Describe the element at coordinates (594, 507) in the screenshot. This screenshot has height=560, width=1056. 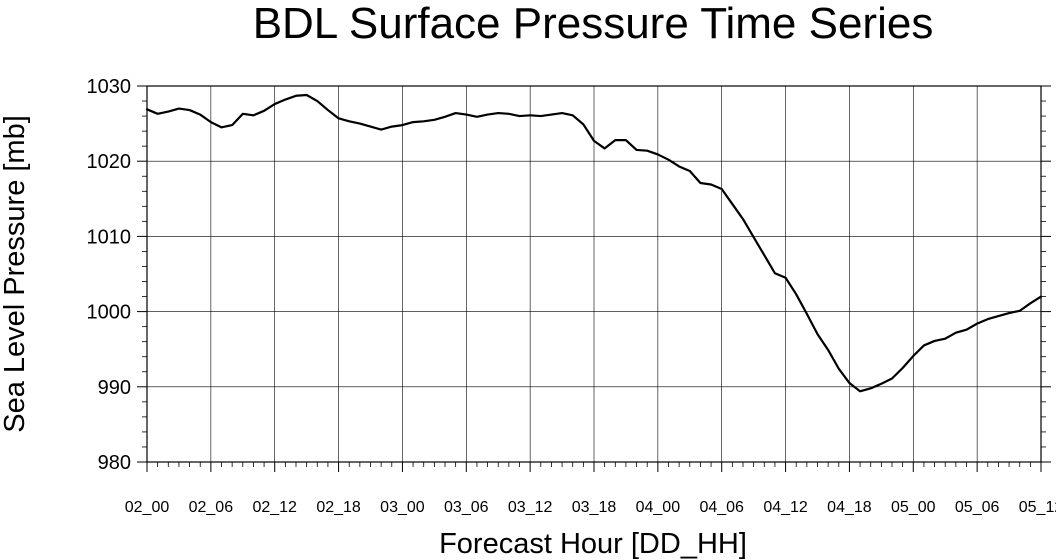
I see `x-tick-label: 03_18` at that location.